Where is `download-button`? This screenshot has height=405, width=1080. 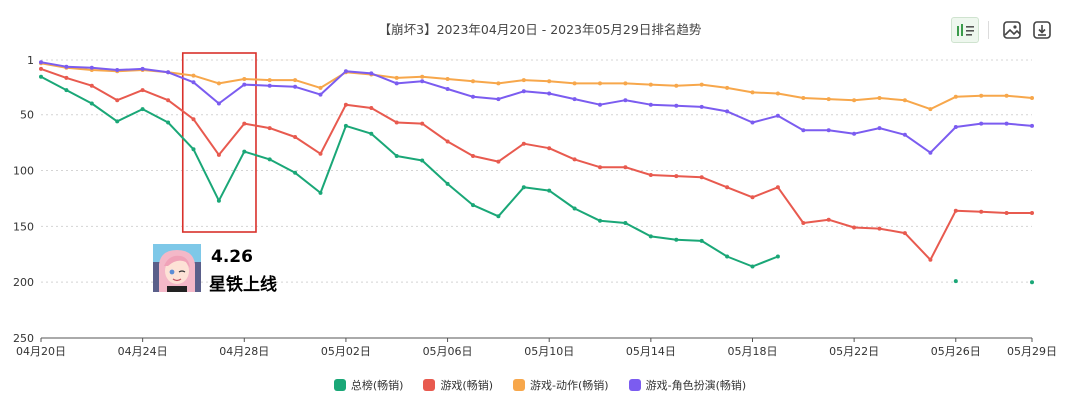
download-button is located at coordinates (1042, 30).